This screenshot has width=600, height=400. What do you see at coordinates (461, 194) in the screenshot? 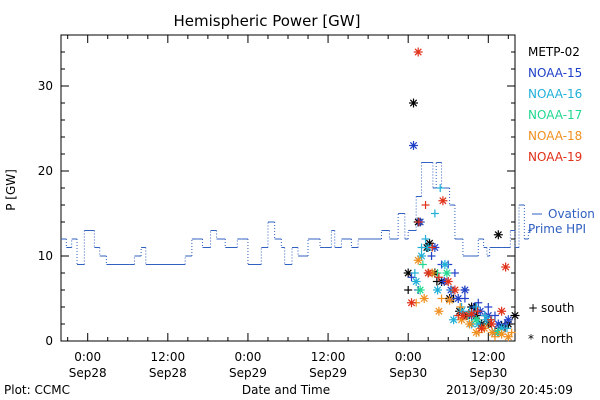
I see `satellite-points` at bounding box center [461, 194].